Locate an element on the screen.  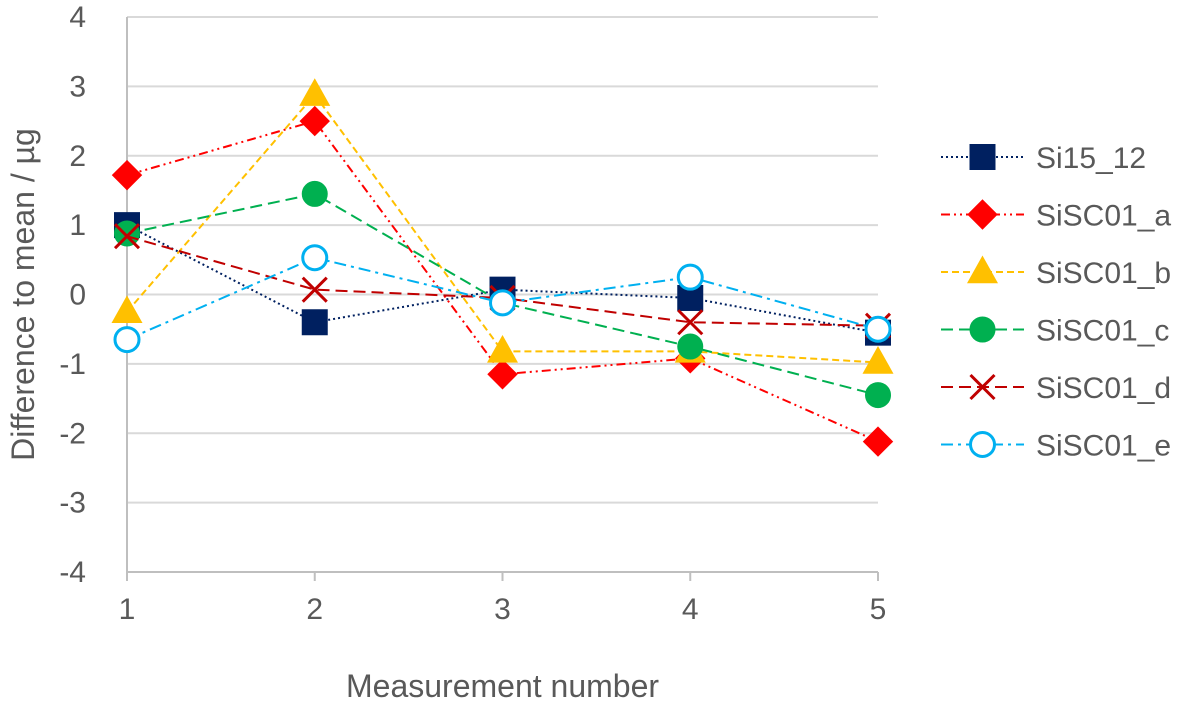
legend-item: SiSC01_c is located at coordinates (1055, 331).